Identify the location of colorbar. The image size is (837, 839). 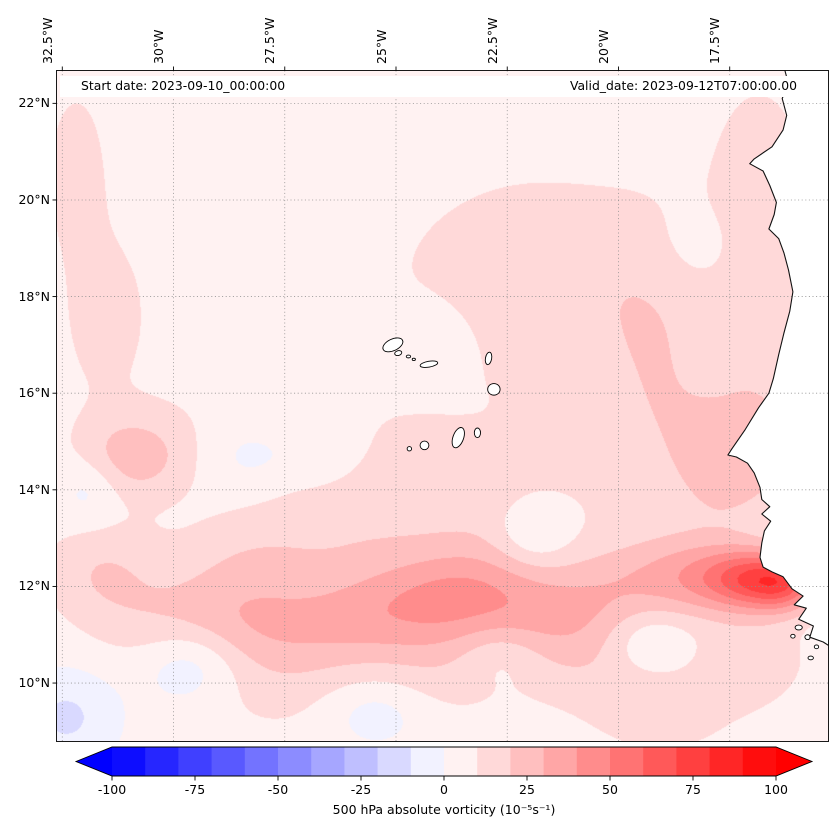
(444, 763).